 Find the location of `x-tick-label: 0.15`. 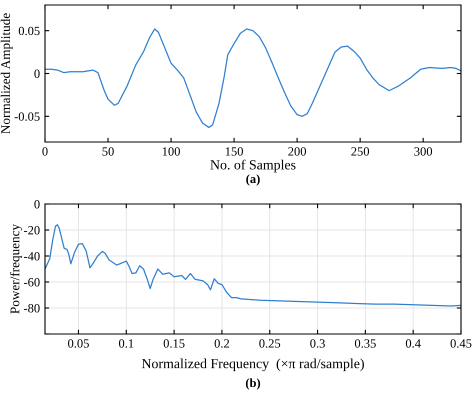

x-tick-label: 0.15 is located at coordinates (174, 343).